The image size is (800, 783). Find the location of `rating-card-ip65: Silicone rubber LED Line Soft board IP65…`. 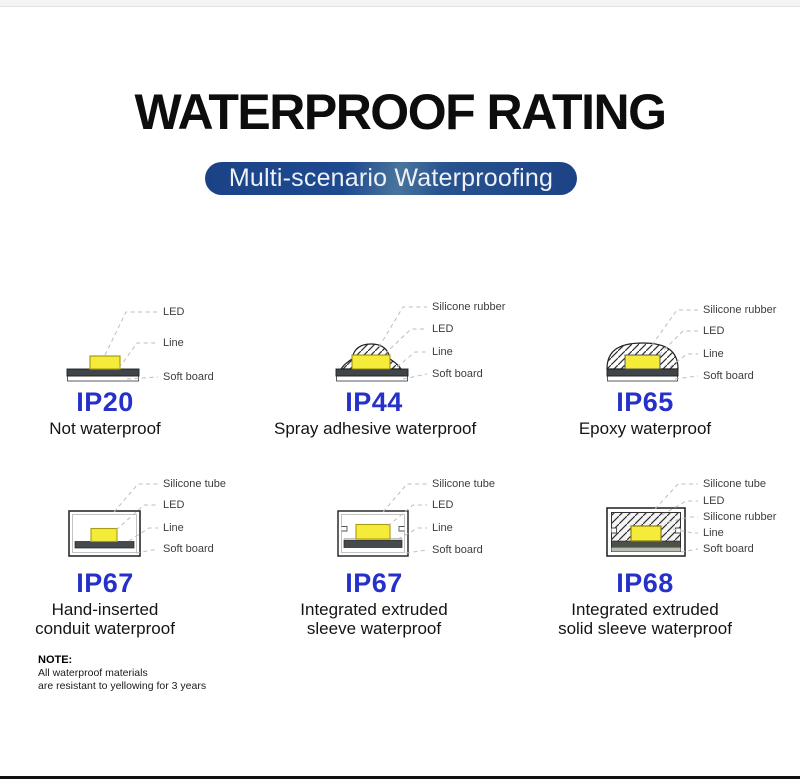

rating-card-ip65: Silicone rubber LED Line Soft board IP65… is located at coordinates (670, 380).